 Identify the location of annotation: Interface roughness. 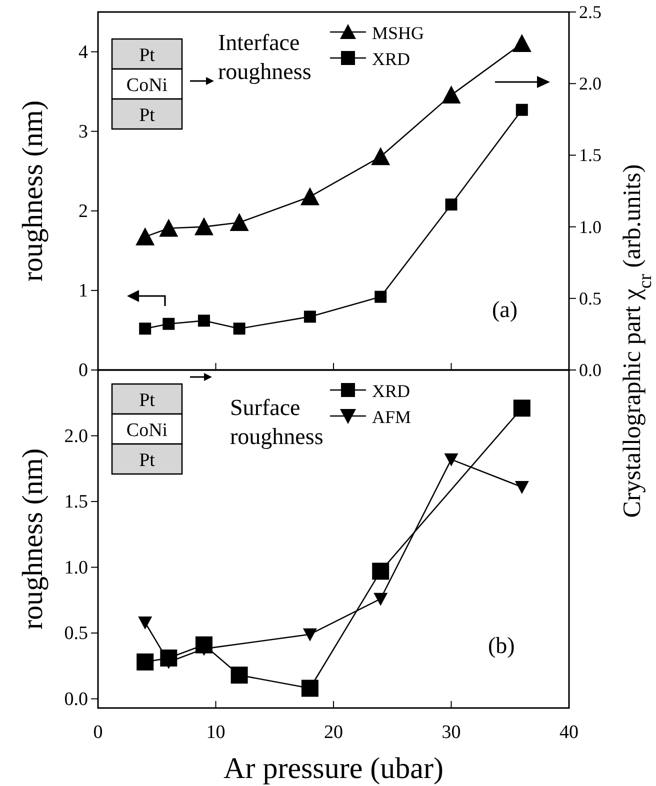
(265, 57).